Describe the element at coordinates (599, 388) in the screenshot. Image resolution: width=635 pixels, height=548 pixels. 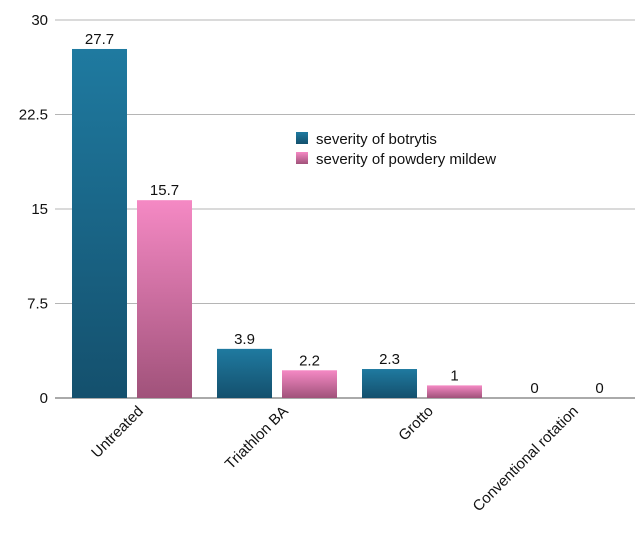
I see `data-label-mildew: 0` at that location.